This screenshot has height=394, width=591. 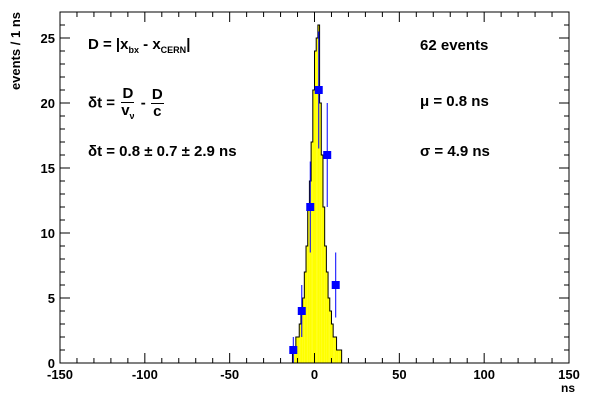 I want to click on y-tick-label: 15, so click(x=48, y=168).